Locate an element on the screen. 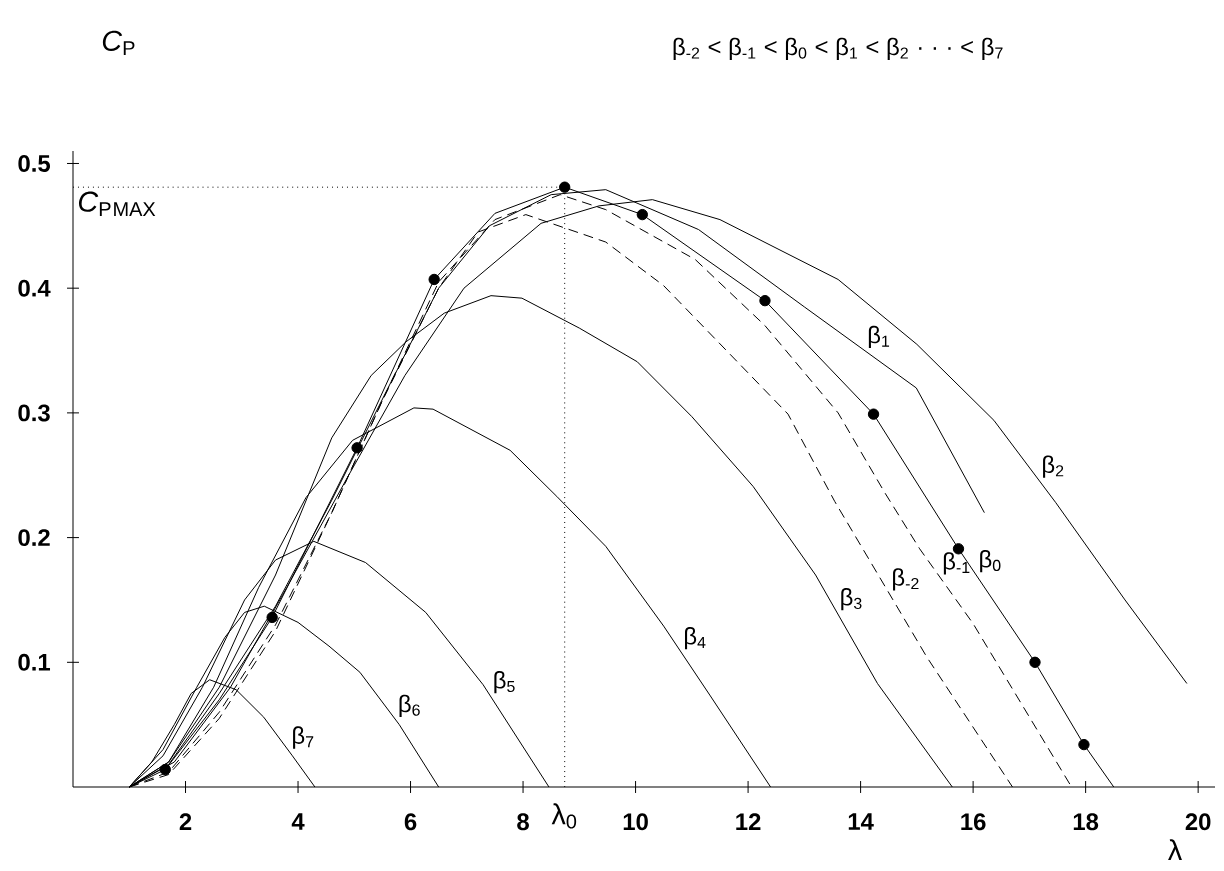 Image resolution: width=1224 pixels, height=871 pixels. x-tick-label: 10 is located at coordinates (635, 822).